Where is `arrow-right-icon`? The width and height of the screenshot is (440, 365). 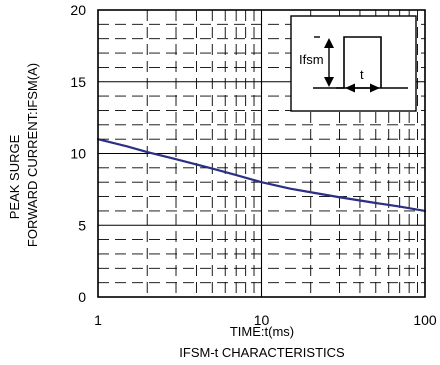 arrow-right-icon is located at coordinates (375, 88).